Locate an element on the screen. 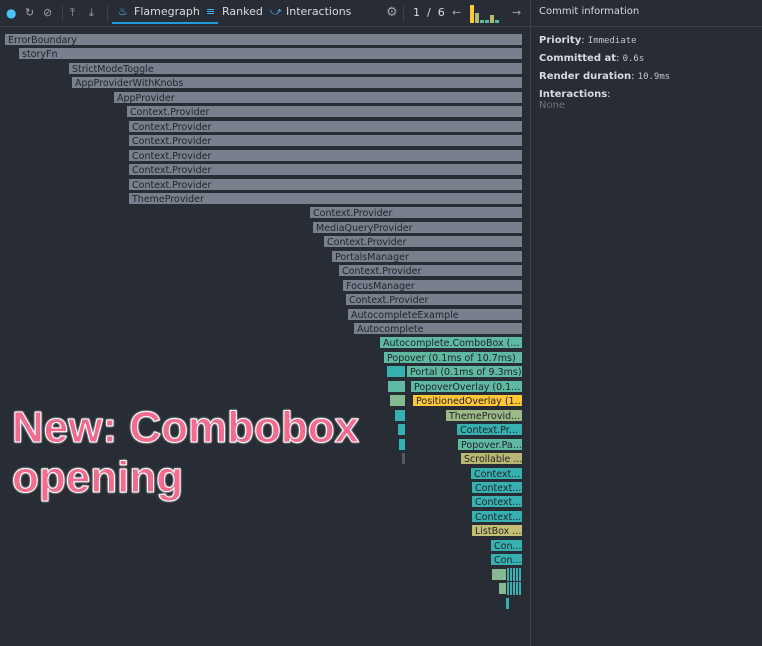 Image resolution: width=762 pixels, height=646 pixels. commit-index: 1 is located at coordinates (416, 12).